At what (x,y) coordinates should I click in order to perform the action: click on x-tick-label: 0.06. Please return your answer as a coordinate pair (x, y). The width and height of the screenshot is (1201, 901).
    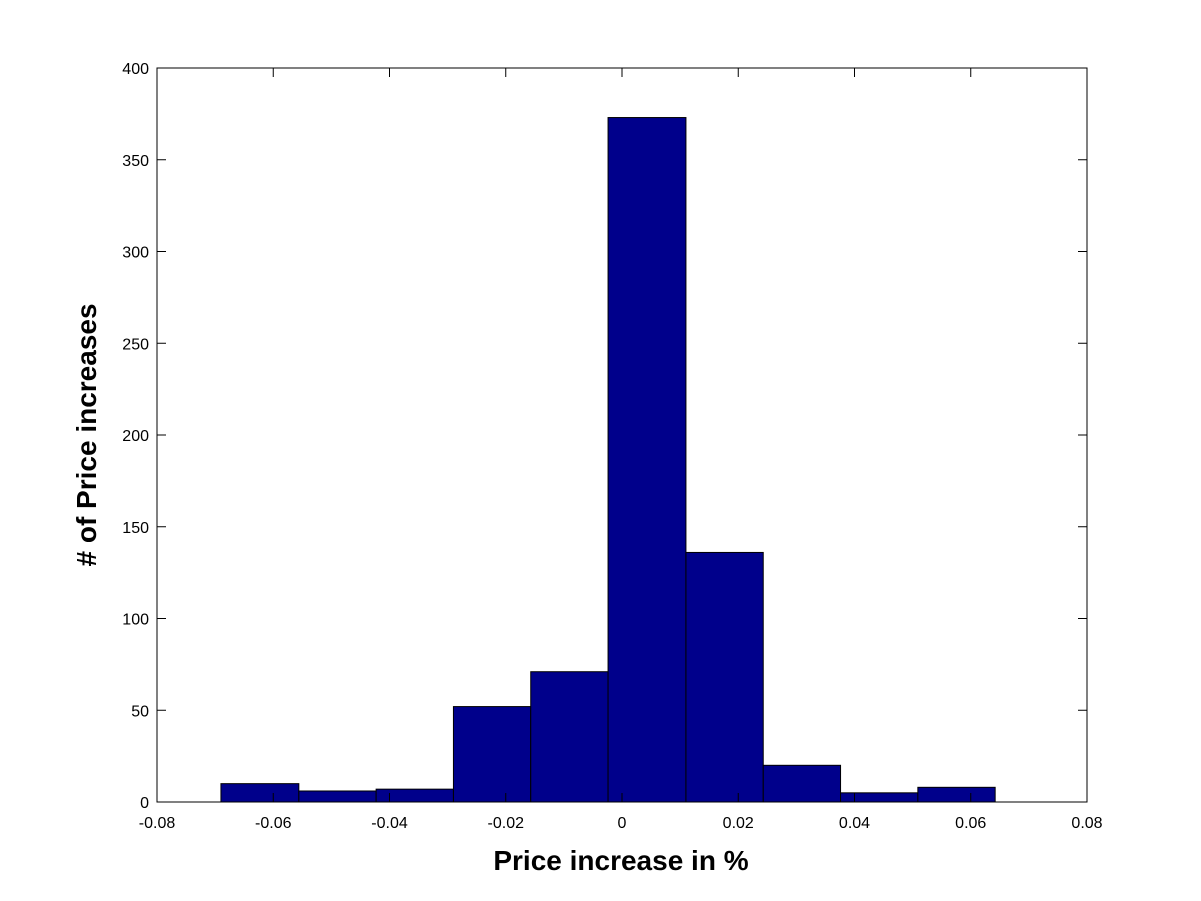
    Looking at the image, I should click on (970, 823).